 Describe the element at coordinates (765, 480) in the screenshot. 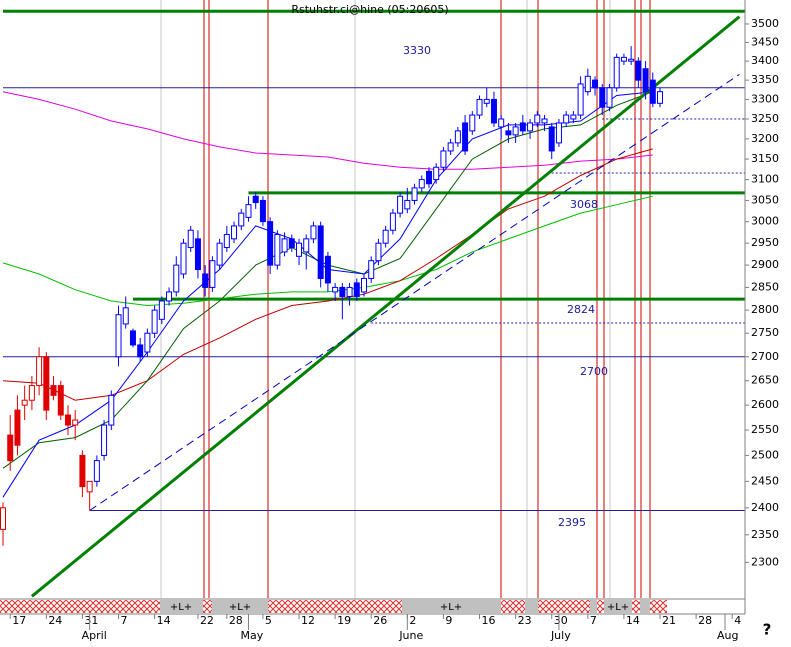

I see `y-tick-label: 2450` at that location.